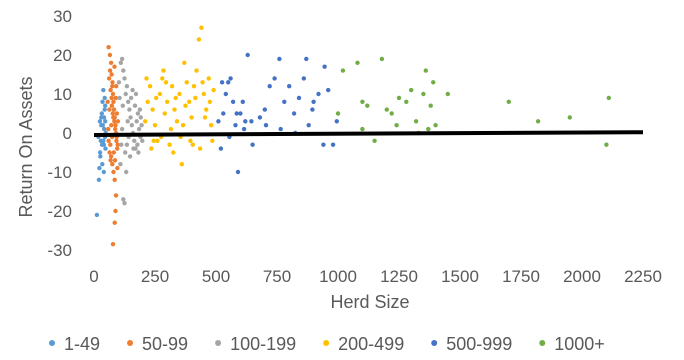  I want to click on x-tick-label: 0, so click(93, 276).